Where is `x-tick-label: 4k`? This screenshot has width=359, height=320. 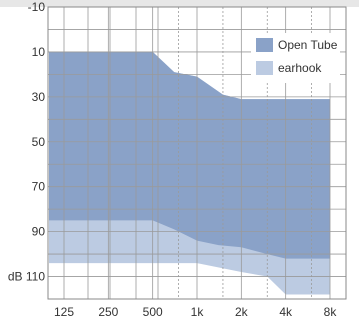 x-tick-label: 4k is located at coordinates (286, 312).